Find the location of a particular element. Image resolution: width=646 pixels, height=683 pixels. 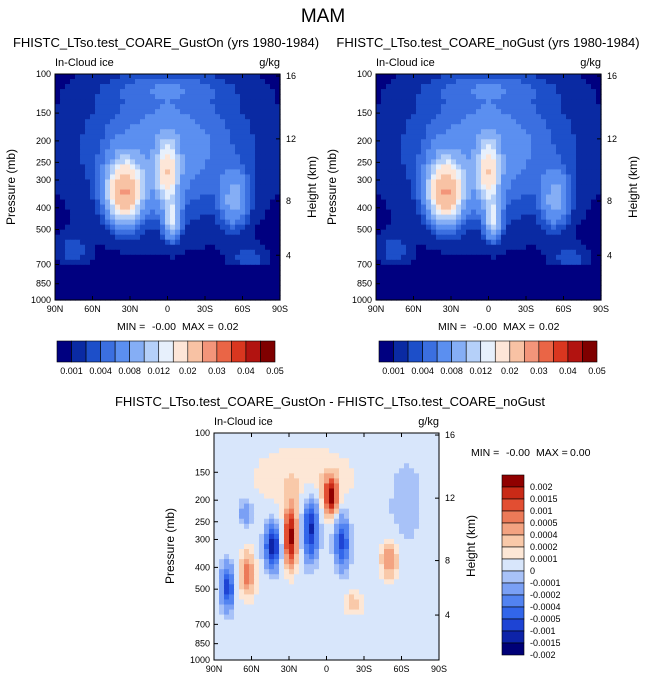

x-tick-label: 60N is located at coordinates (413, 309).